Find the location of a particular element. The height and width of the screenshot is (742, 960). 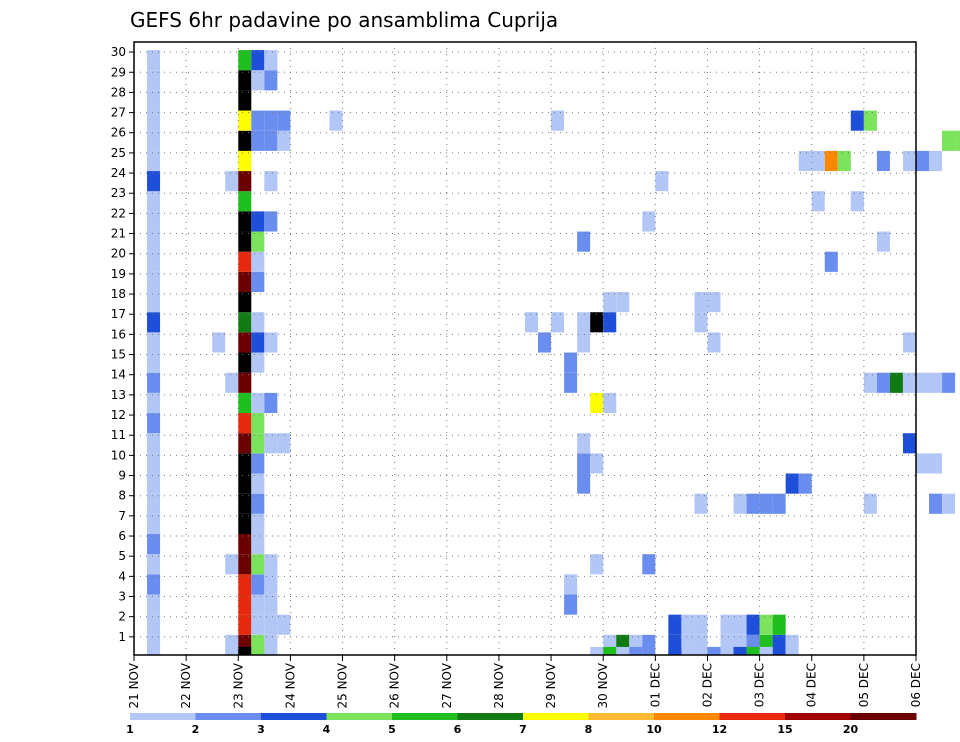

legend-label: 6 is located at coordinates (458, 729).